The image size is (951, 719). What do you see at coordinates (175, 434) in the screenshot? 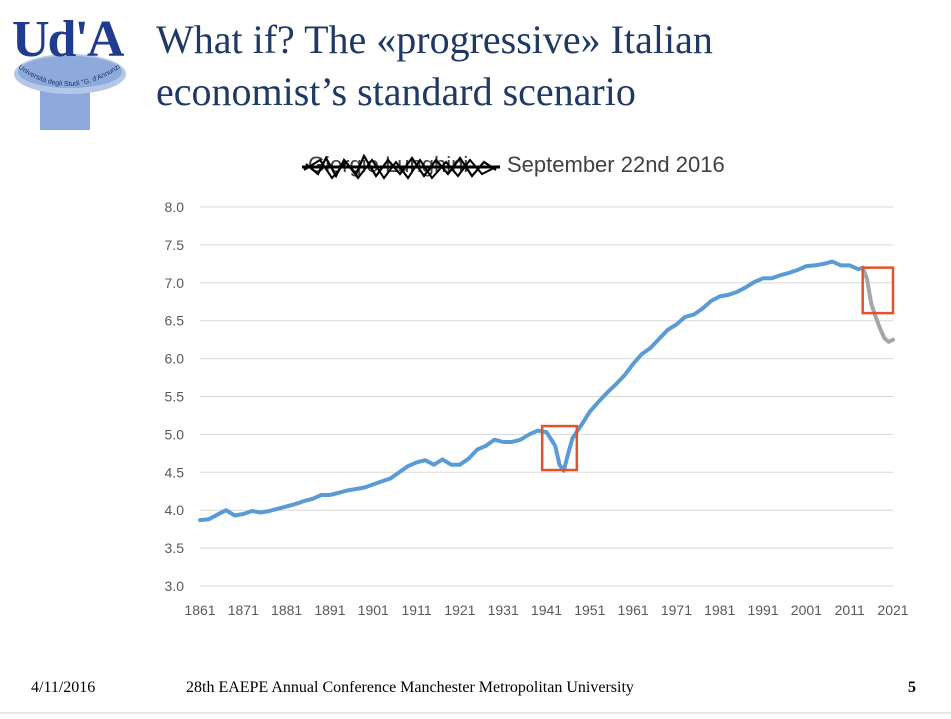
I see `y-tick-label: 5.0` at bounding box center [175, 434].